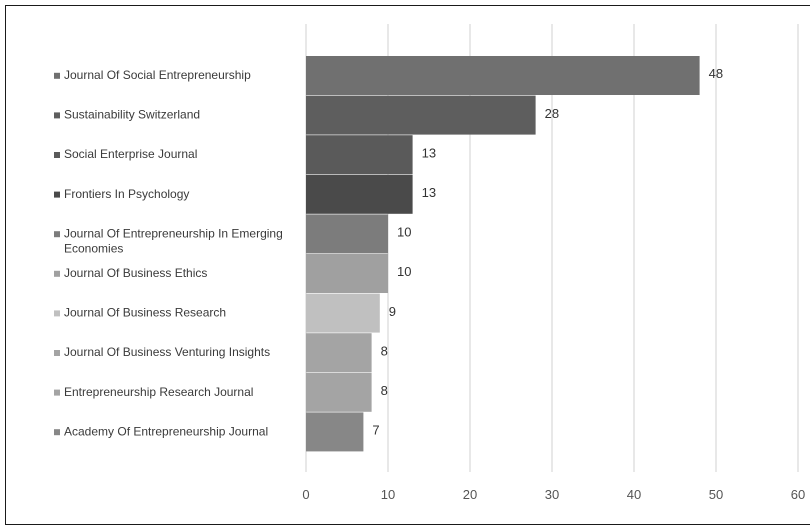 This screenshot has width=810, height=525. Describe the element at coordinates (173, 233) in the screenshot. I see `category-label: Journal Of Entrepreneurship In Emerging` at that location.